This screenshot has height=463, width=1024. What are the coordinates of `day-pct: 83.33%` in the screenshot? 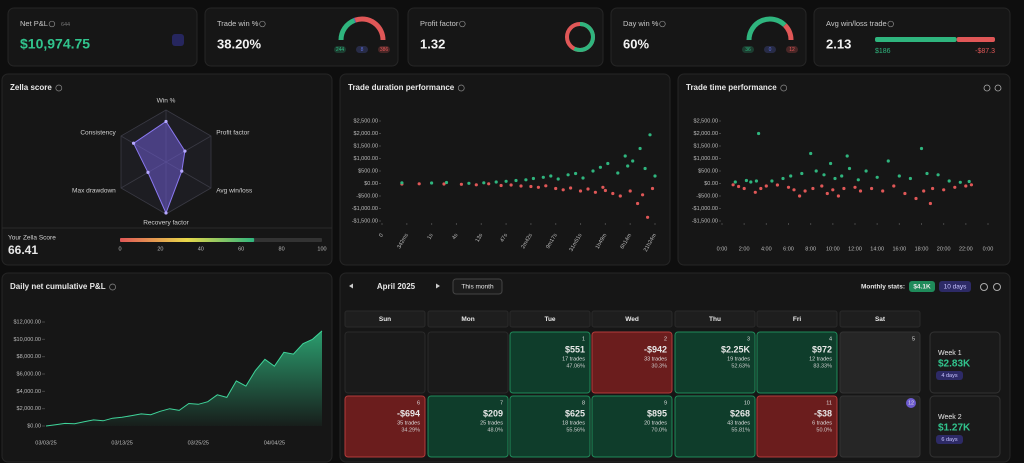 It's located at (822, 366).